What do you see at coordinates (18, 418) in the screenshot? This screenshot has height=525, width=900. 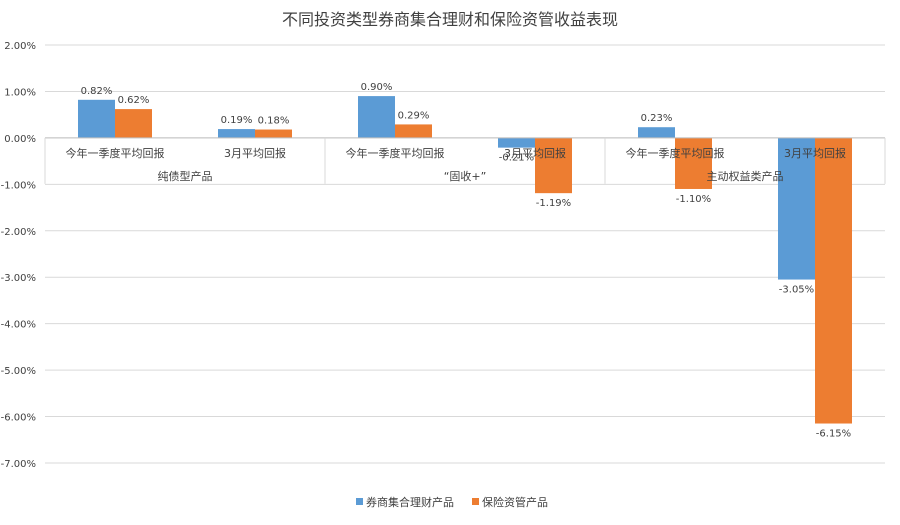 I see `y-tick-label: -6.00%` at bounding box center [18, 418].